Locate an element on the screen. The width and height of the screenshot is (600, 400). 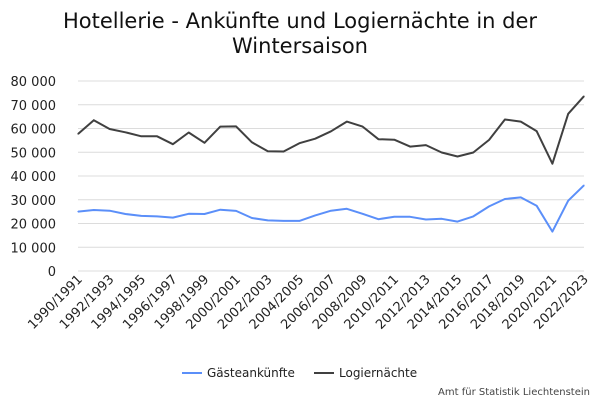
y-tick-label: 40 000 is located at coordinates (34, 177).